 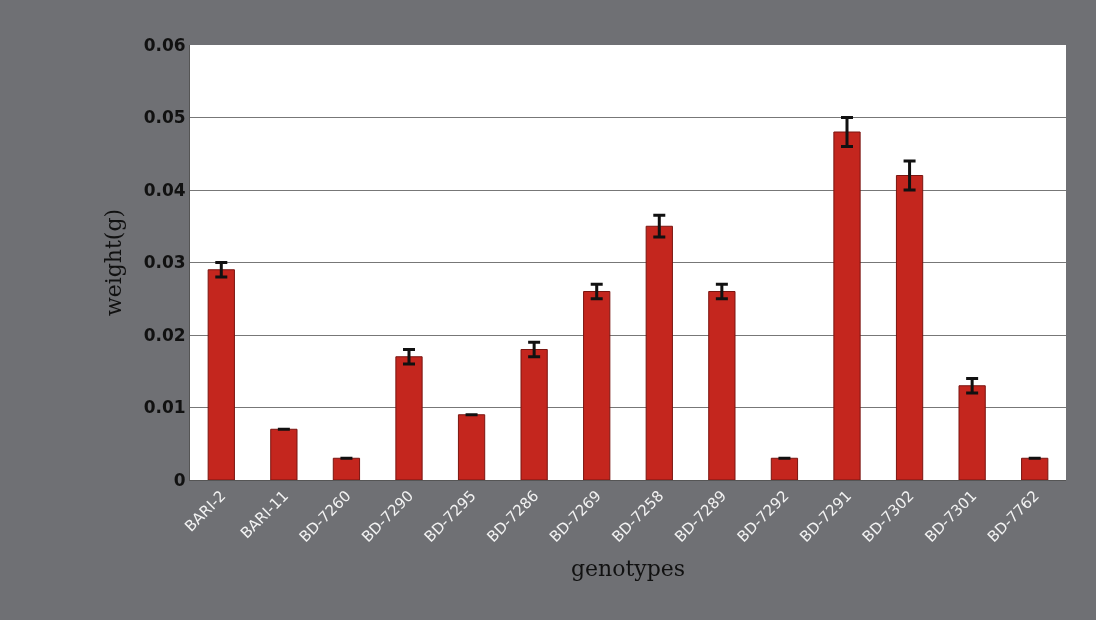 What do you see at coordinates (164, 262) in the screenshot?
I see `y-tick-label: 0.03` at bounding box center [164, 262].